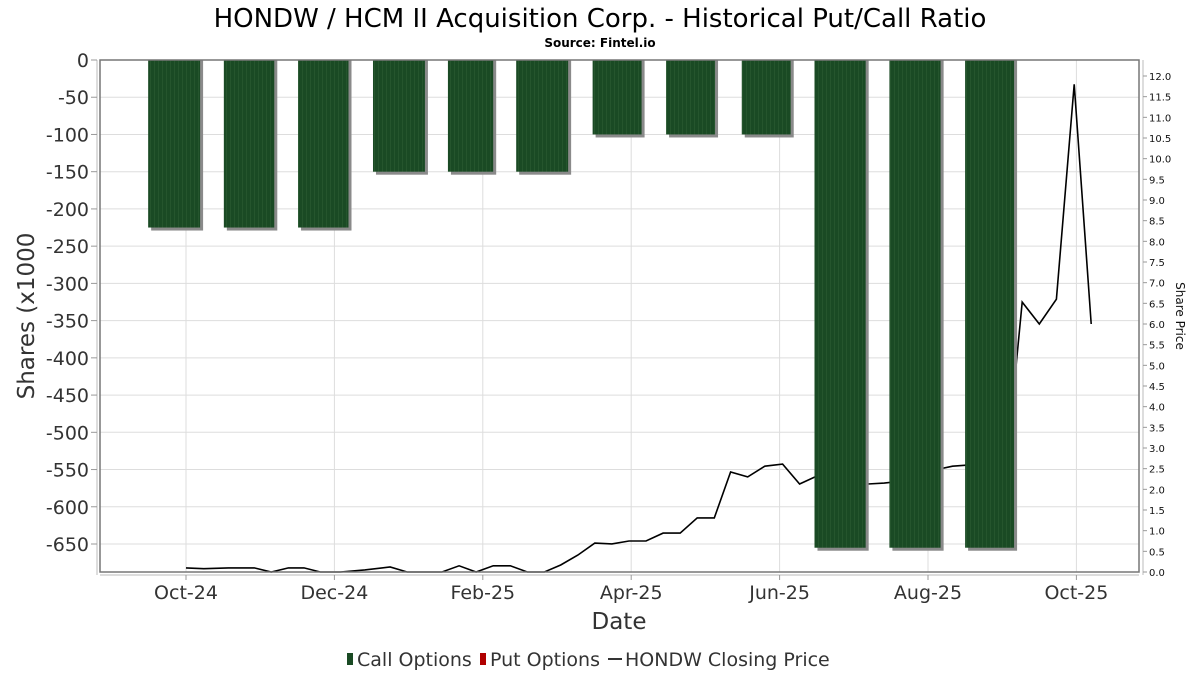  Describe the element at coordinates (67, 210) in the screenshot. I see `left-tick-label: -200` at that location.